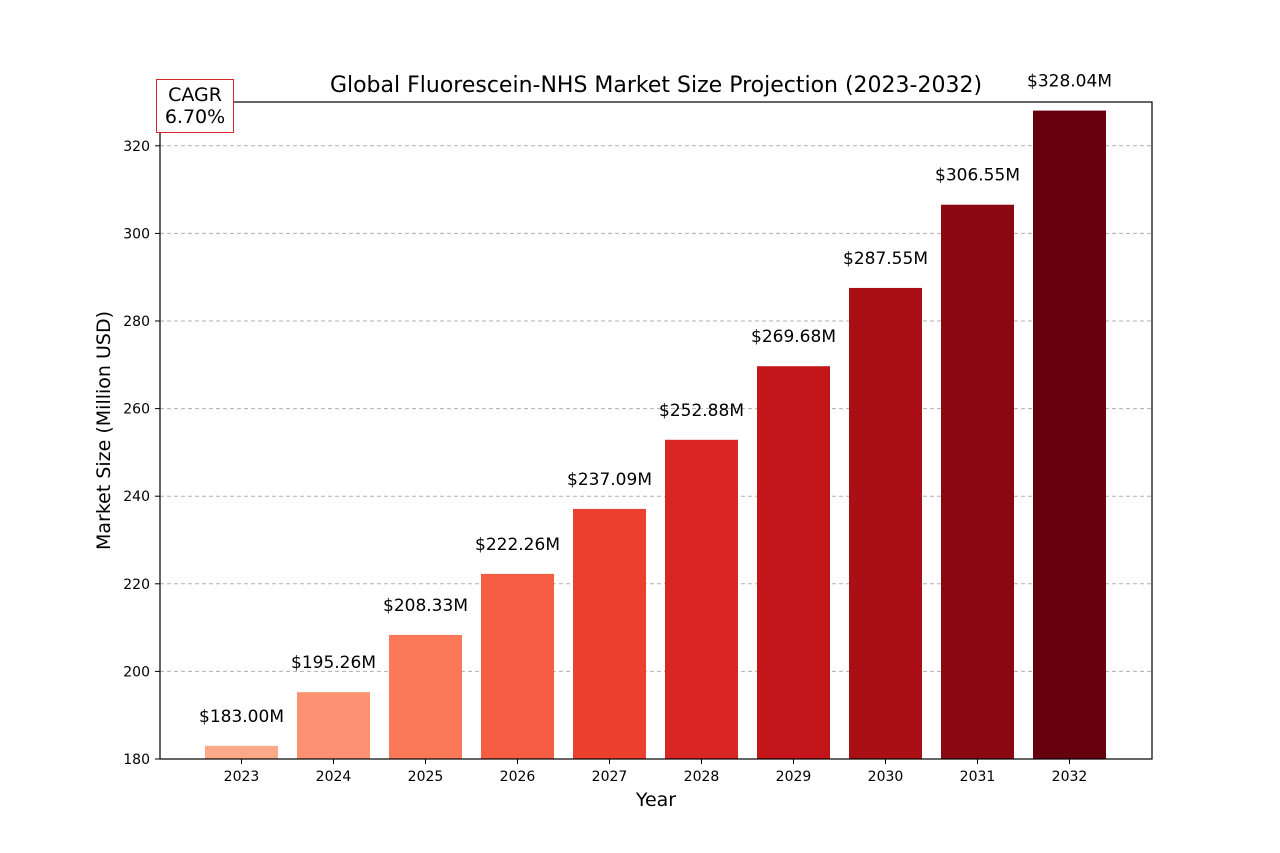 The height and width of the screenshot is (853, 1280). What do you see at coordinates (426, 777) in the screenshot?
I see `x-tick-label: 2025` at bounding box center [426, 777].